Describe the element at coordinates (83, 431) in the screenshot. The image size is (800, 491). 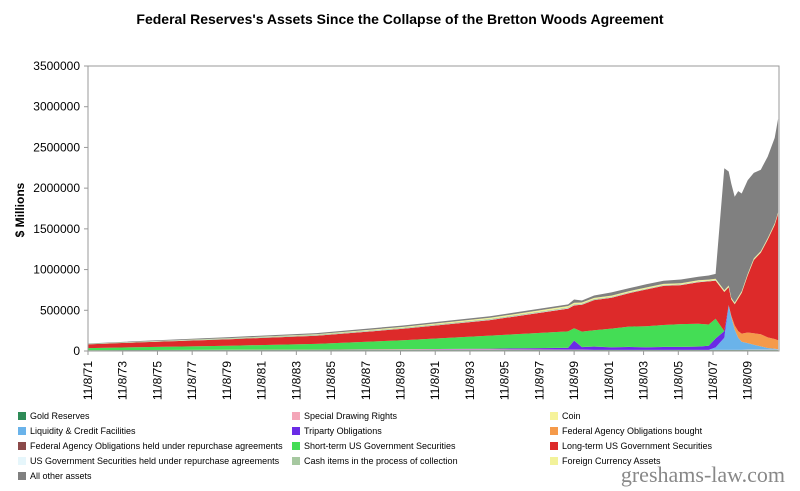
I see `legend-label: Liquidity & Credit Facilities` at that location.